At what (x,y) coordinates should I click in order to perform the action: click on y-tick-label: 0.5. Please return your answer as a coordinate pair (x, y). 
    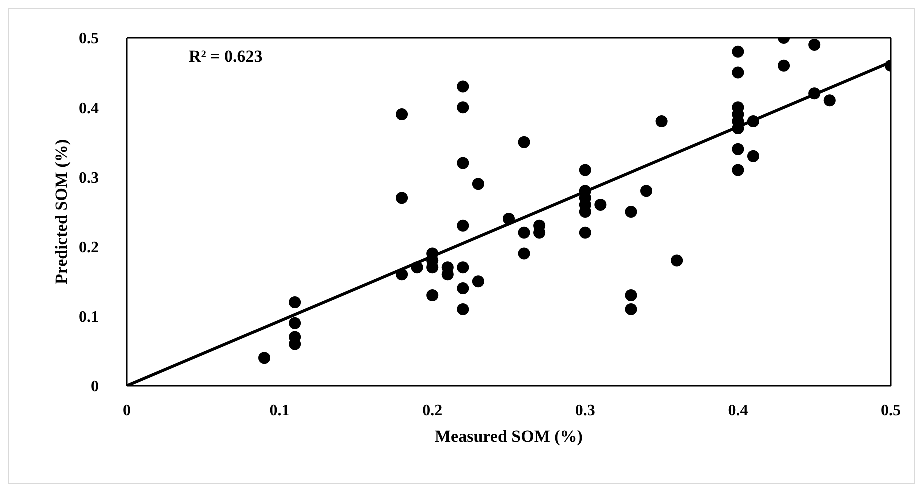
    Looking at the image, I should click on (89, 39).